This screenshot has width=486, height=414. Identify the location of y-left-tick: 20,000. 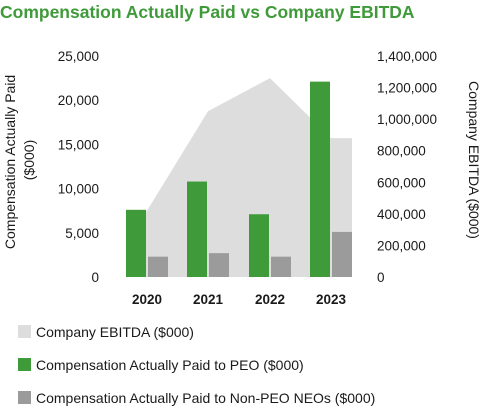
(78, 100).